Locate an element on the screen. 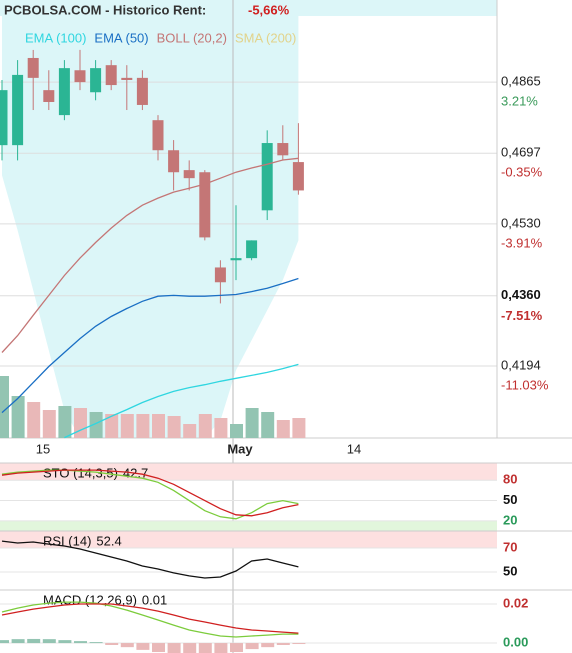 Image resolution: width=572 pixels, height=653 pixels. y-tick-label: 0,4194 is located at coordinates (521, 364).